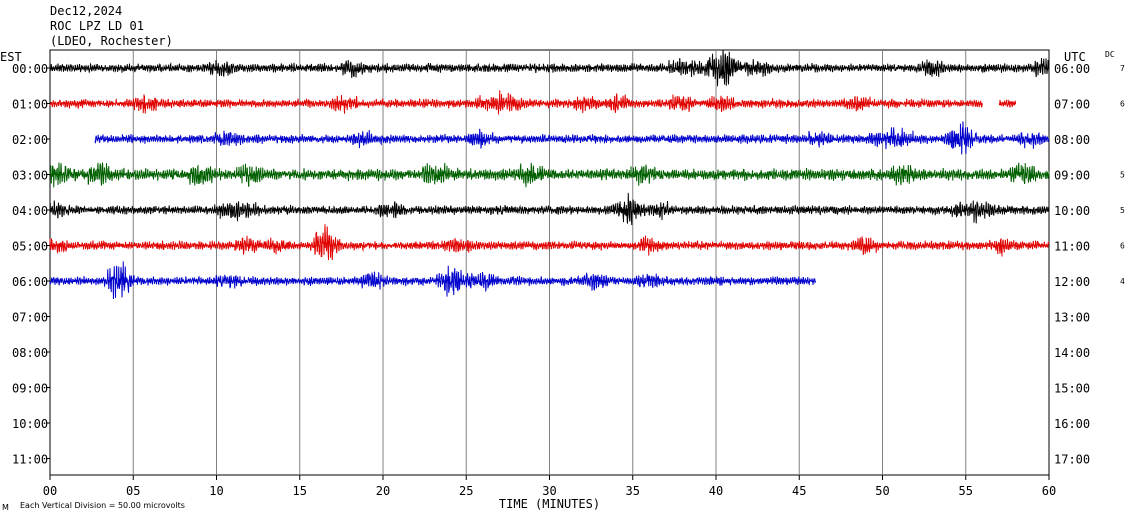  I want to click on footer-mark: M, so click(5, 507).